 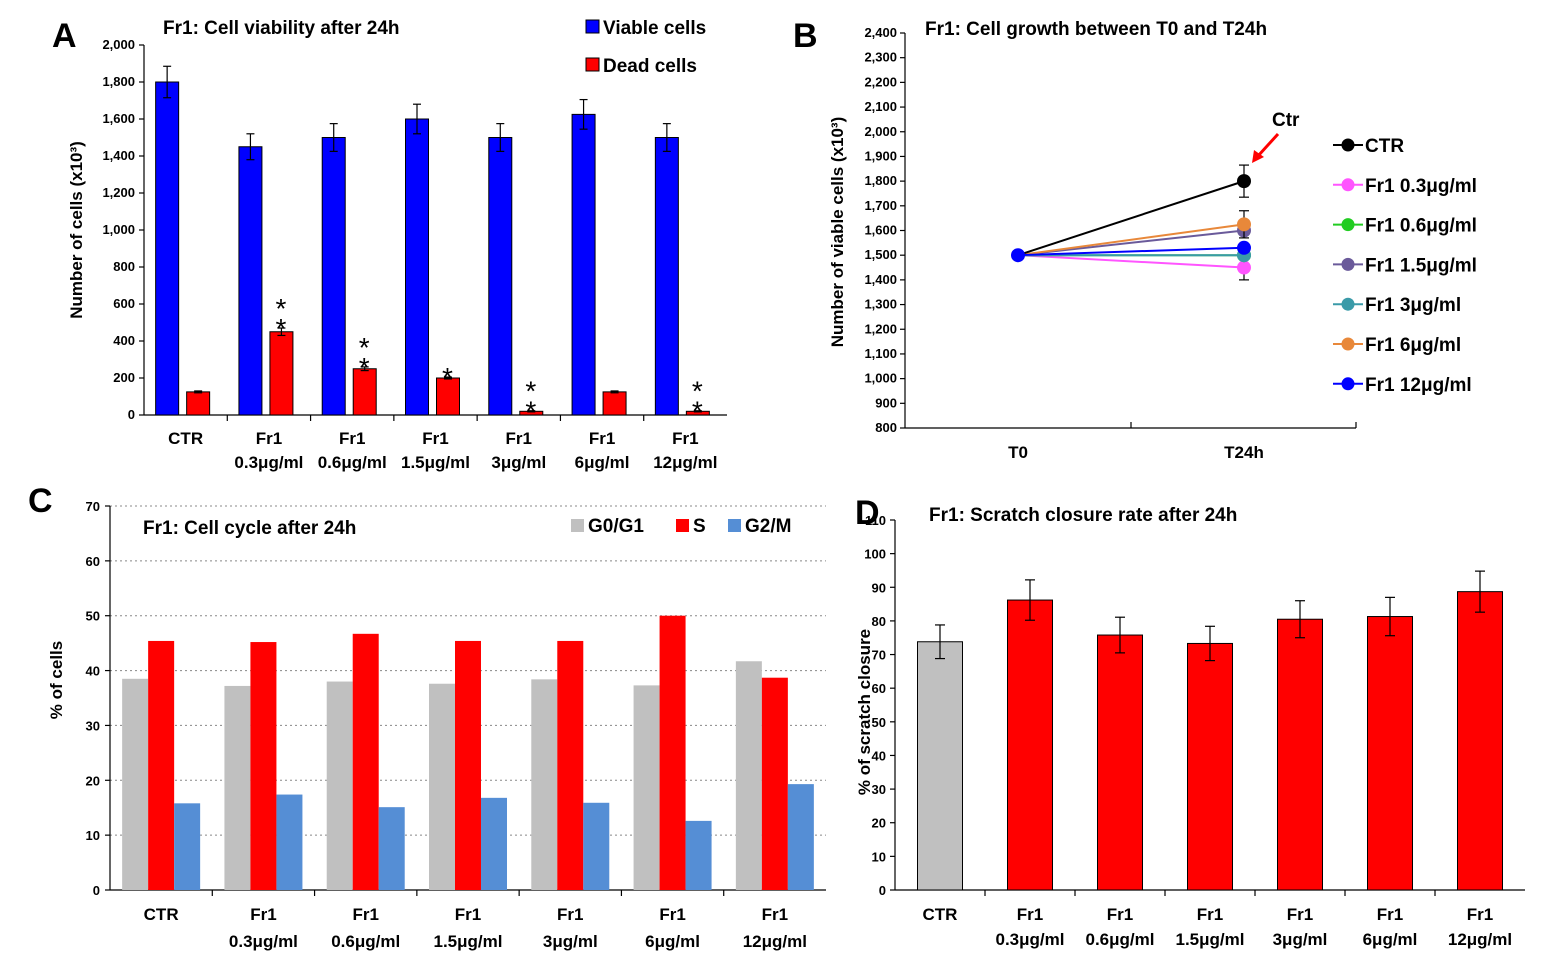 What do you see at coordinates (1268, 145) in the screenshot?
I see `annotation-arrow` at bounding box center [1268, 145].